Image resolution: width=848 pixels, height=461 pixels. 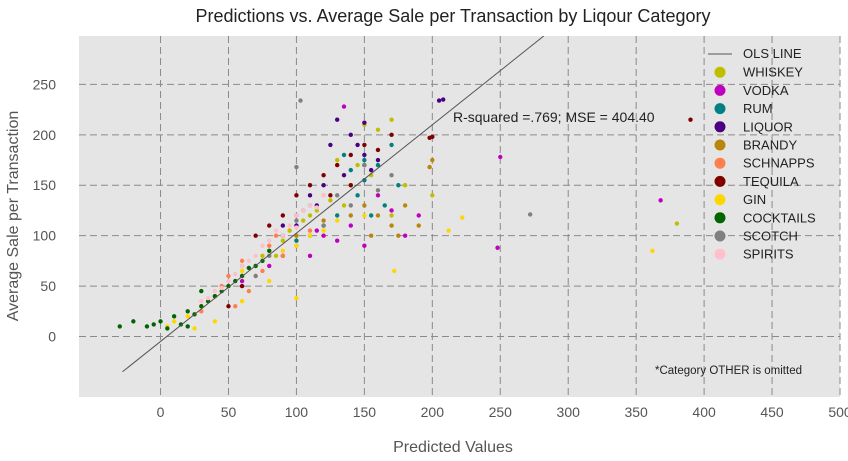 What do you see at coordinates (433, 412) in the screenshot?
I see `x-tick-label: 200` at bounding box center [433, 412].